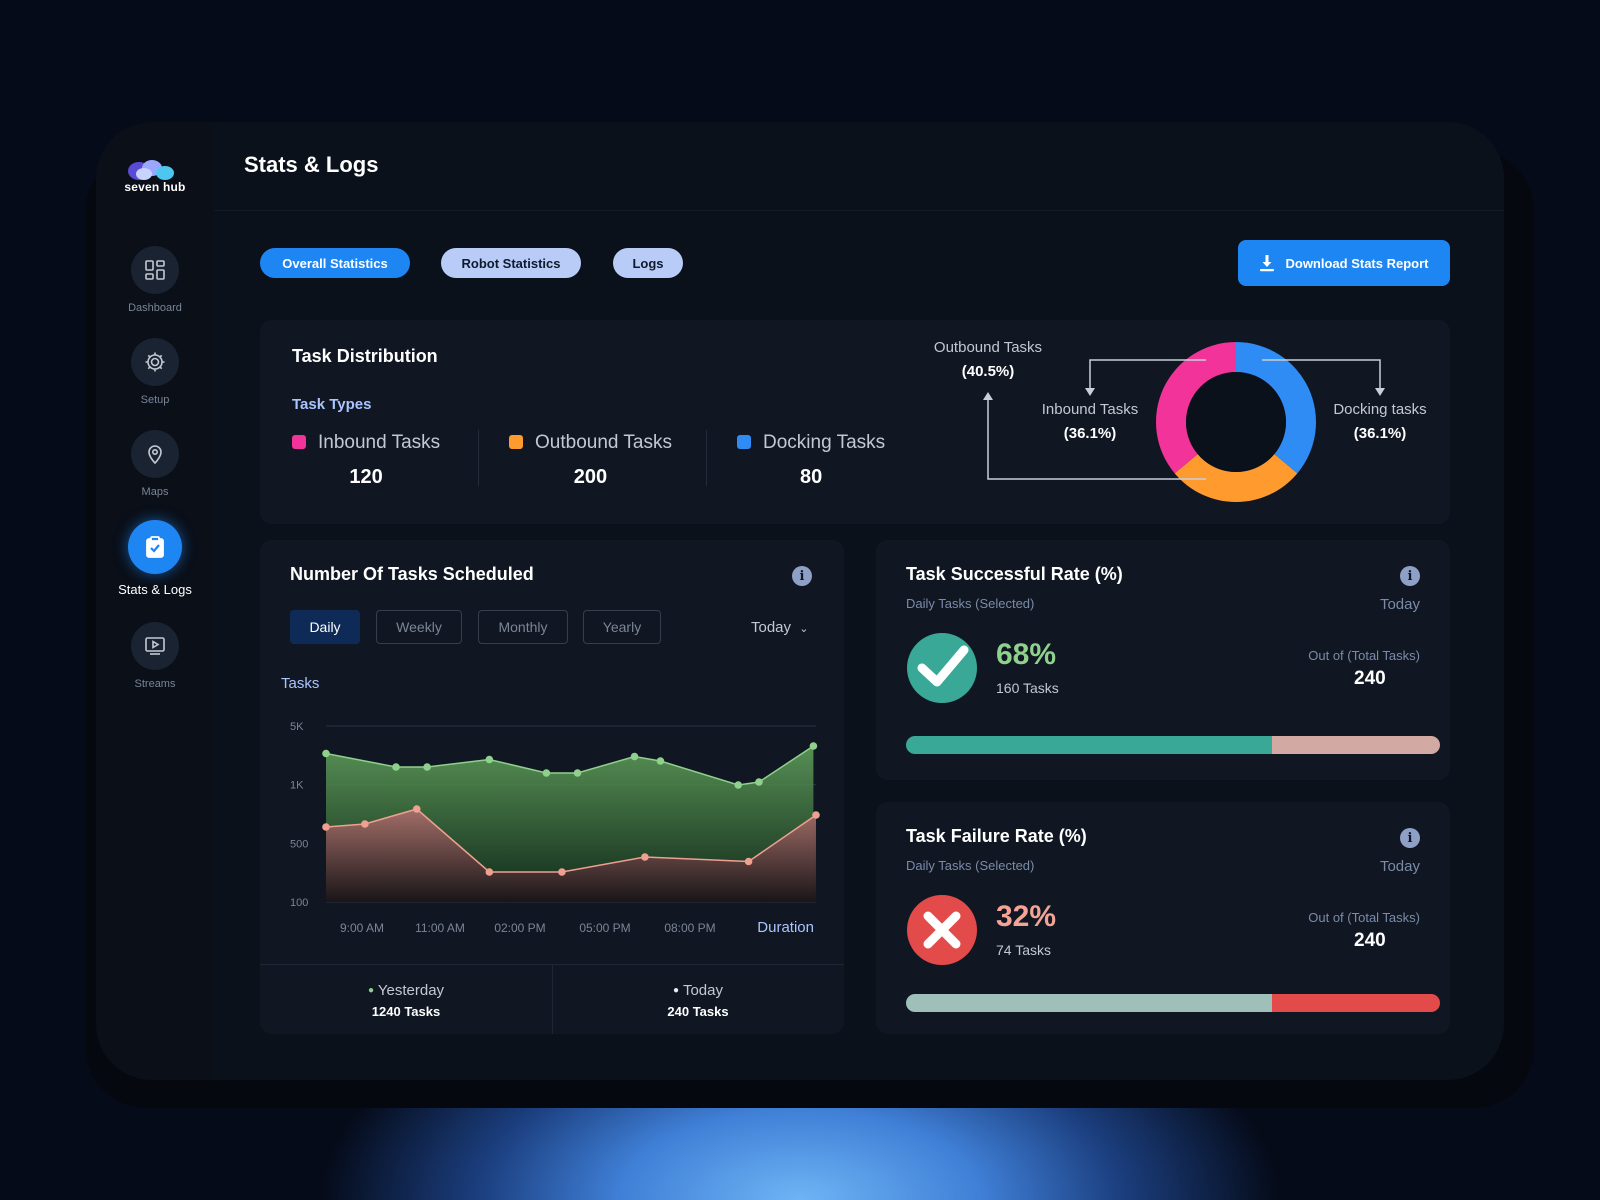 The height and width of the screenshot is (1200, 1600). What do you see at coordinates (1355, 1003) in the screenshot?
I see `failure-progress-fill` at bounding box center [1355, 1003].